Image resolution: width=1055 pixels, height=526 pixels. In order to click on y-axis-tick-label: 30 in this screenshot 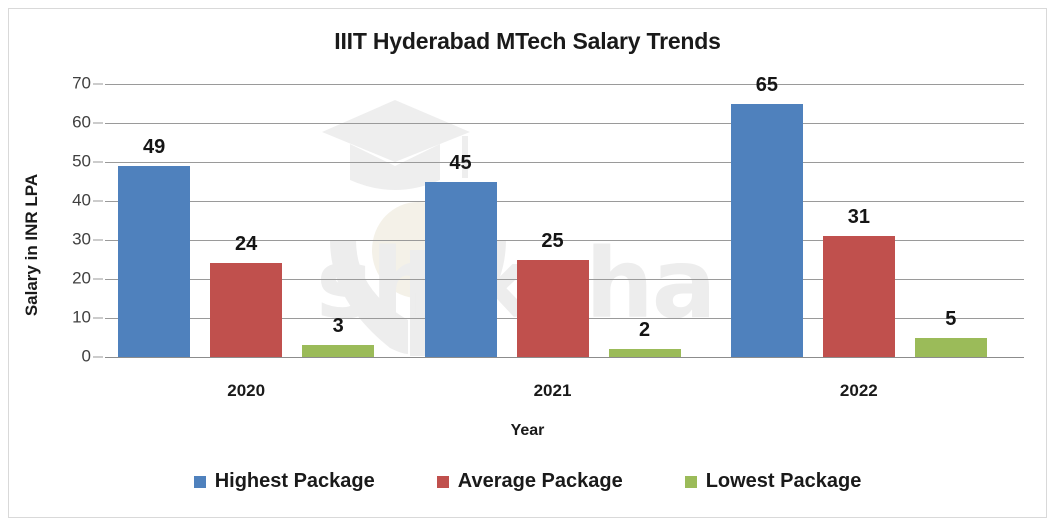, I will do `click(81, 239)`.